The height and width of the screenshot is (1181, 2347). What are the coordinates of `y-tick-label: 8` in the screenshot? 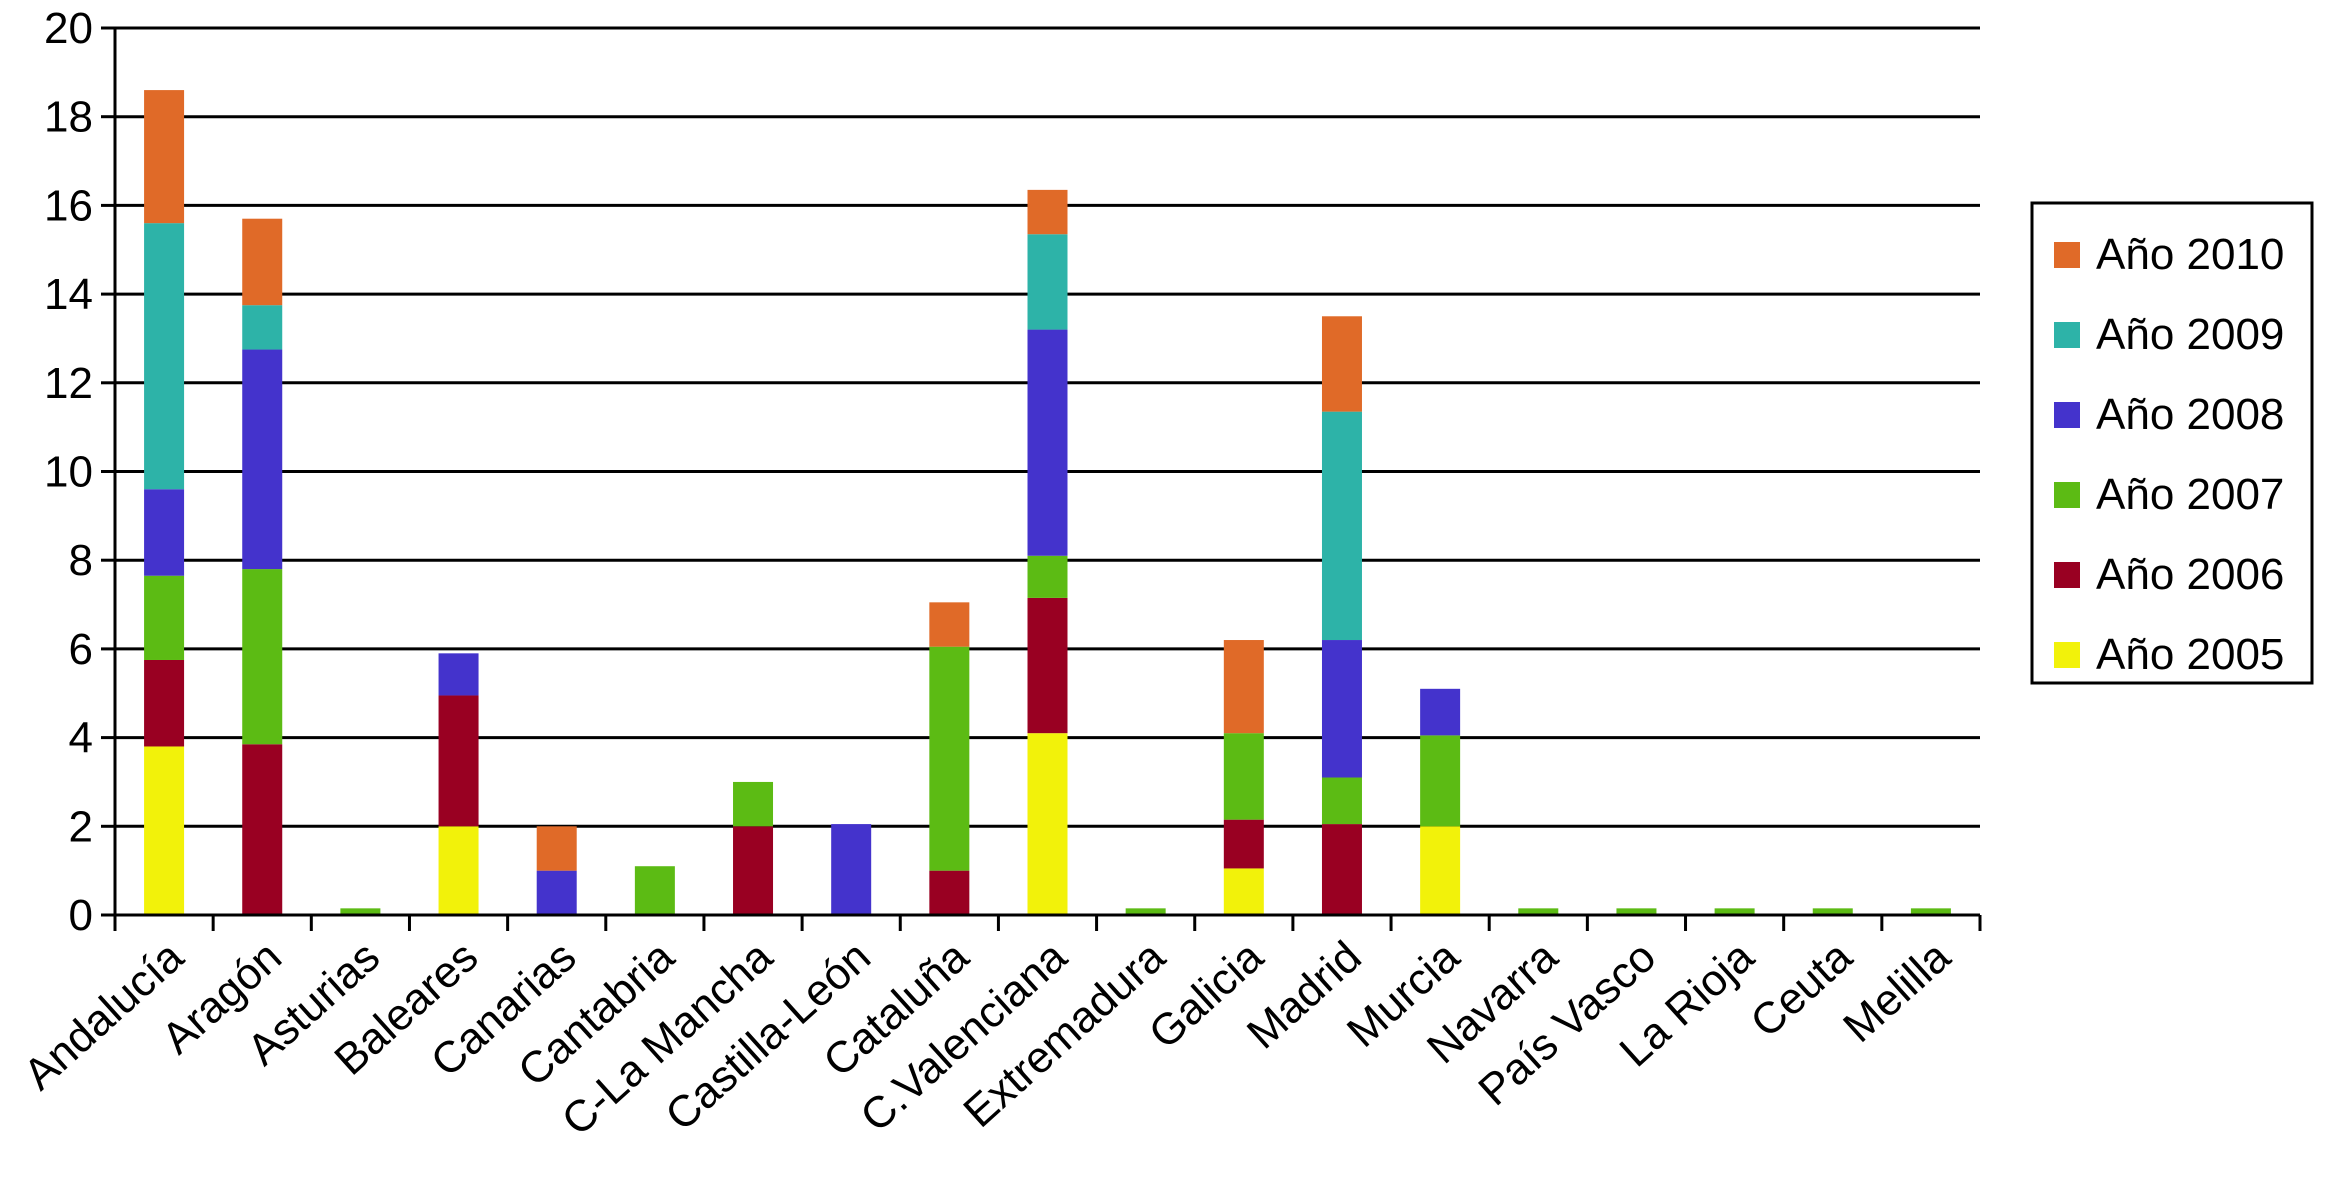 It's located at (81, 560).